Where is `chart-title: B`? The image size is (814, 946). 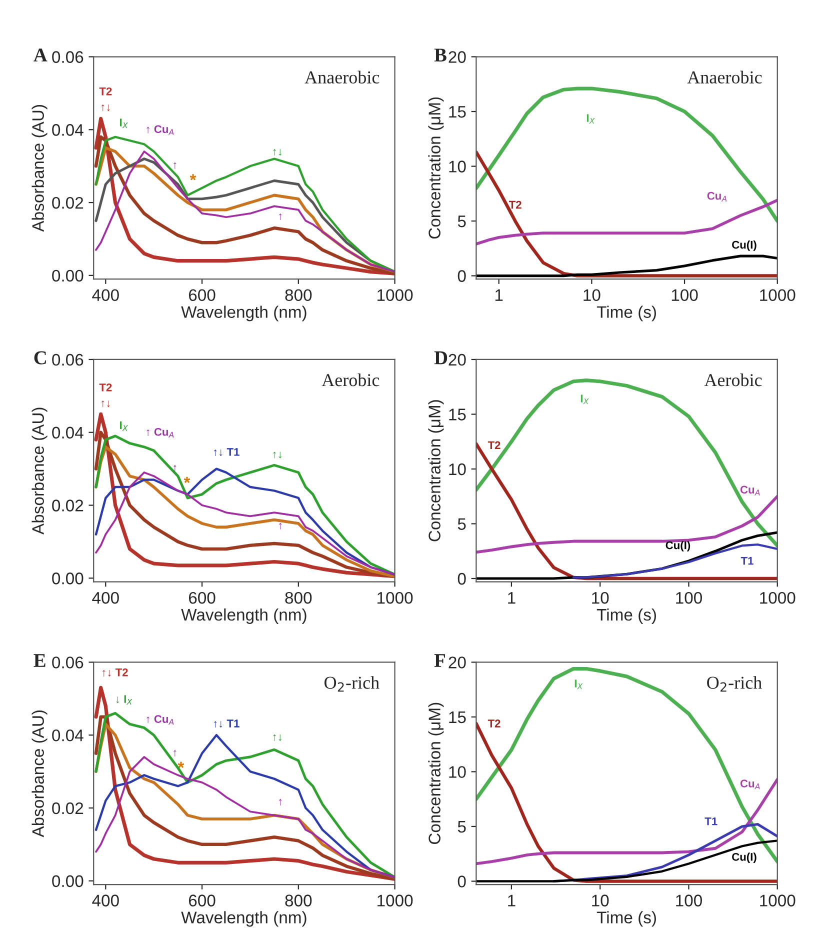 chart-title: B is located at coordinates (440, 55).